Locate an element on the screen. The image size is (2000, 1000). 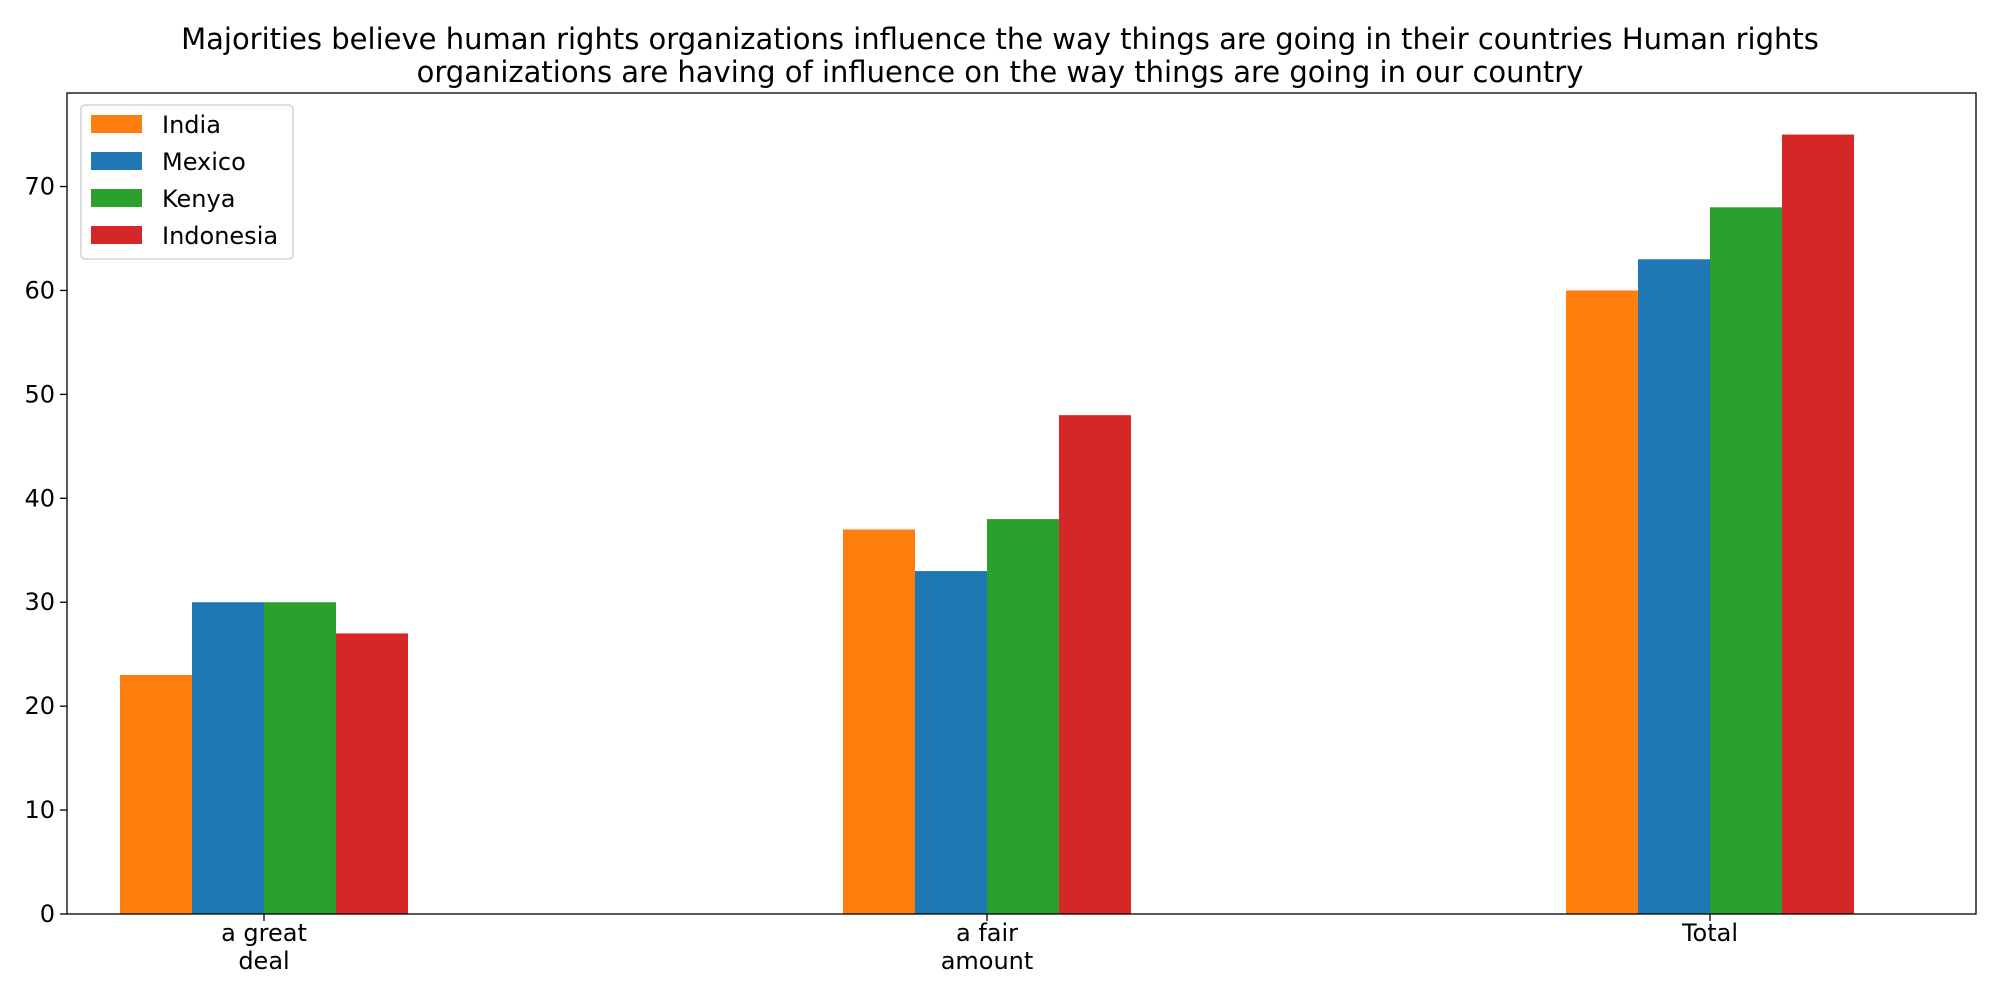
y-tick-label: 10 is located at coordinates (39, 810).